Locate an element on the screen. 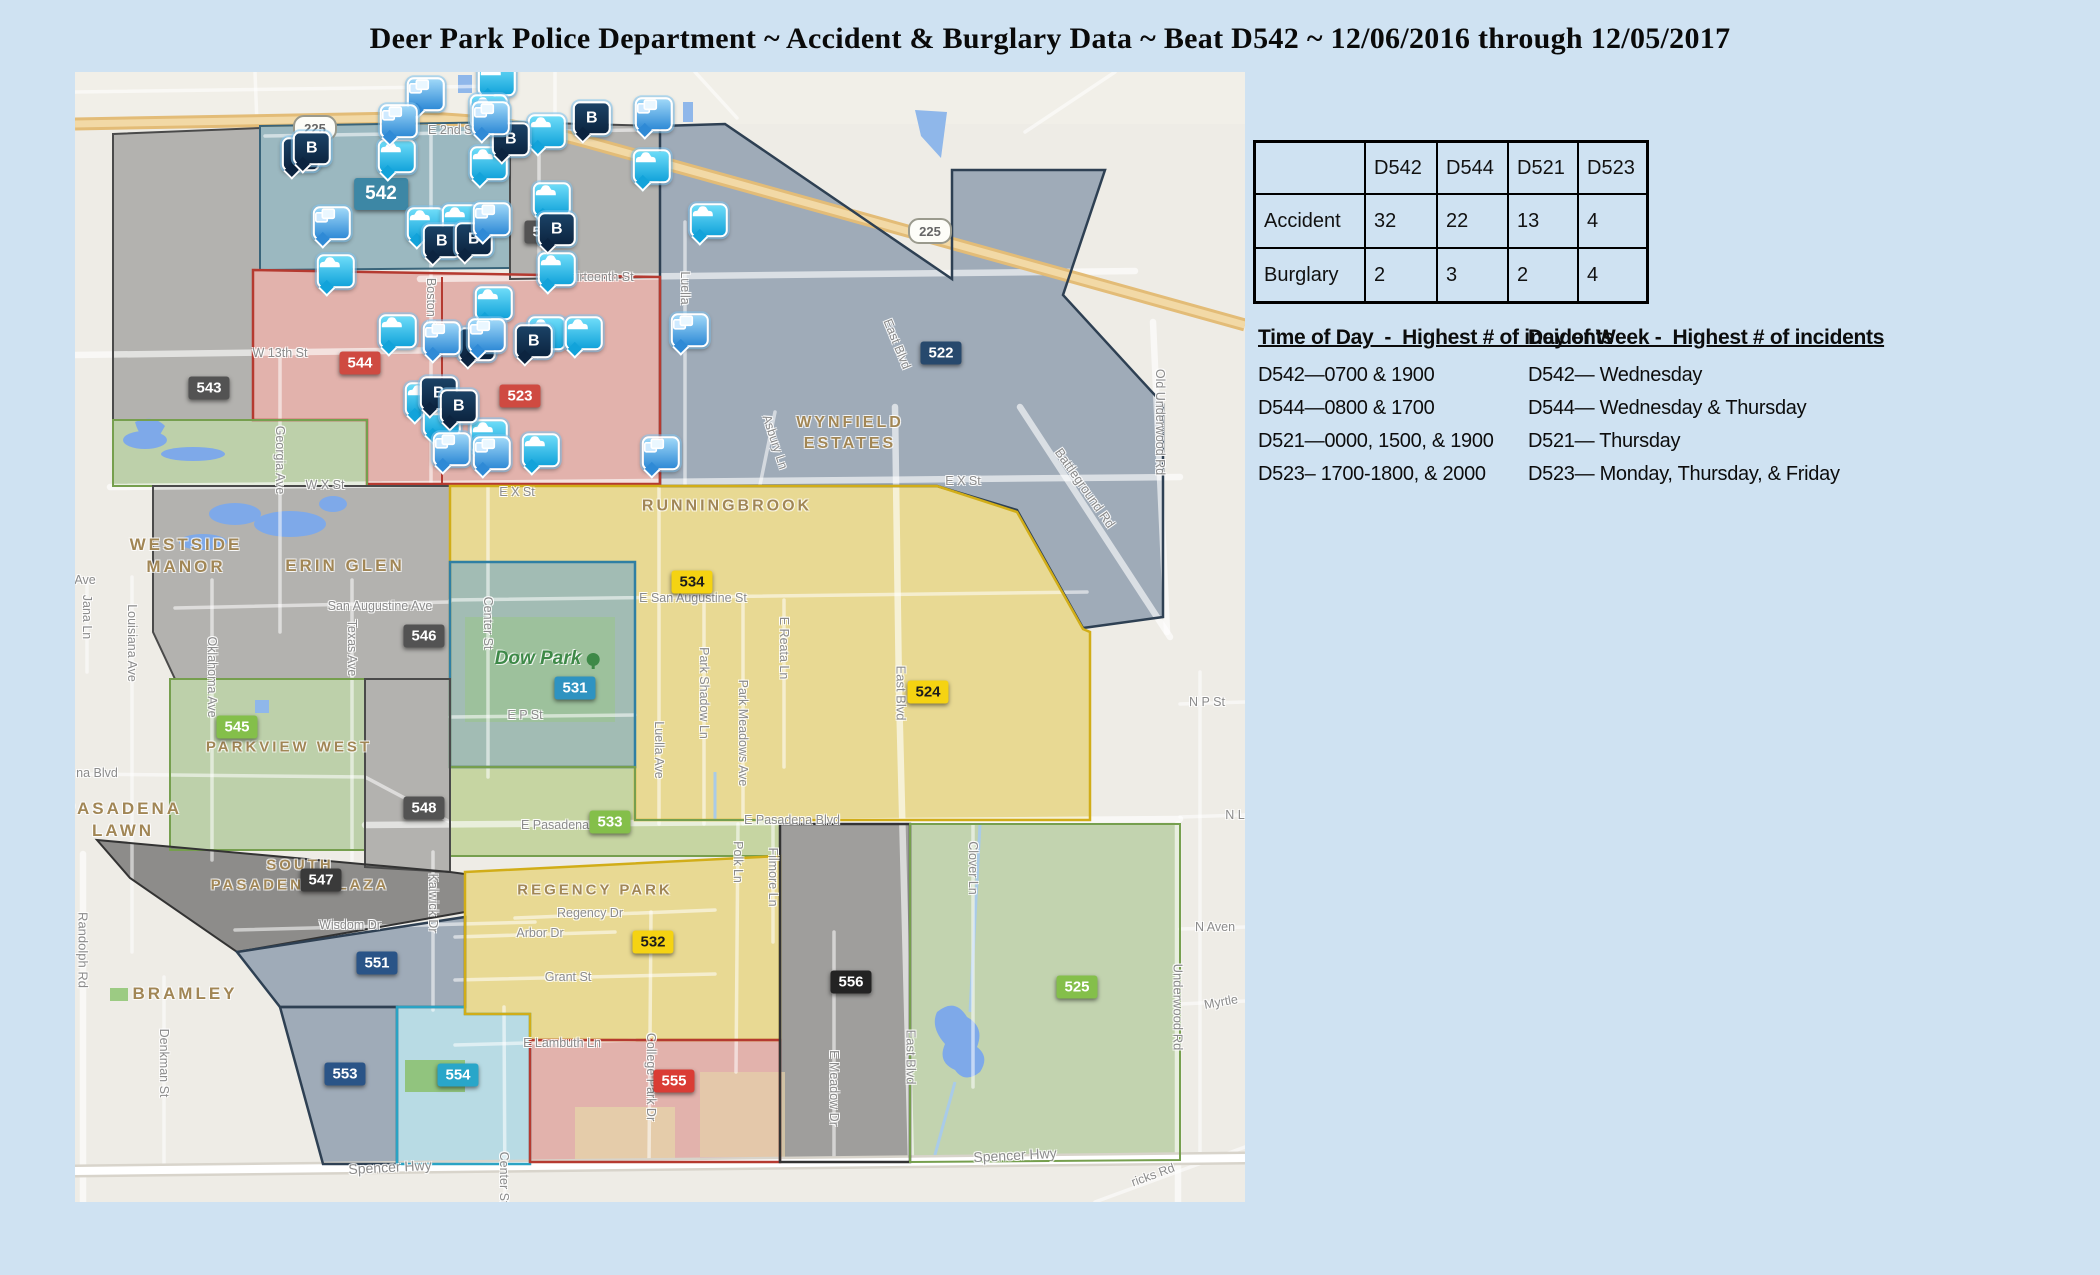  header-d521: D521 is located at coordinates (1543, 167).